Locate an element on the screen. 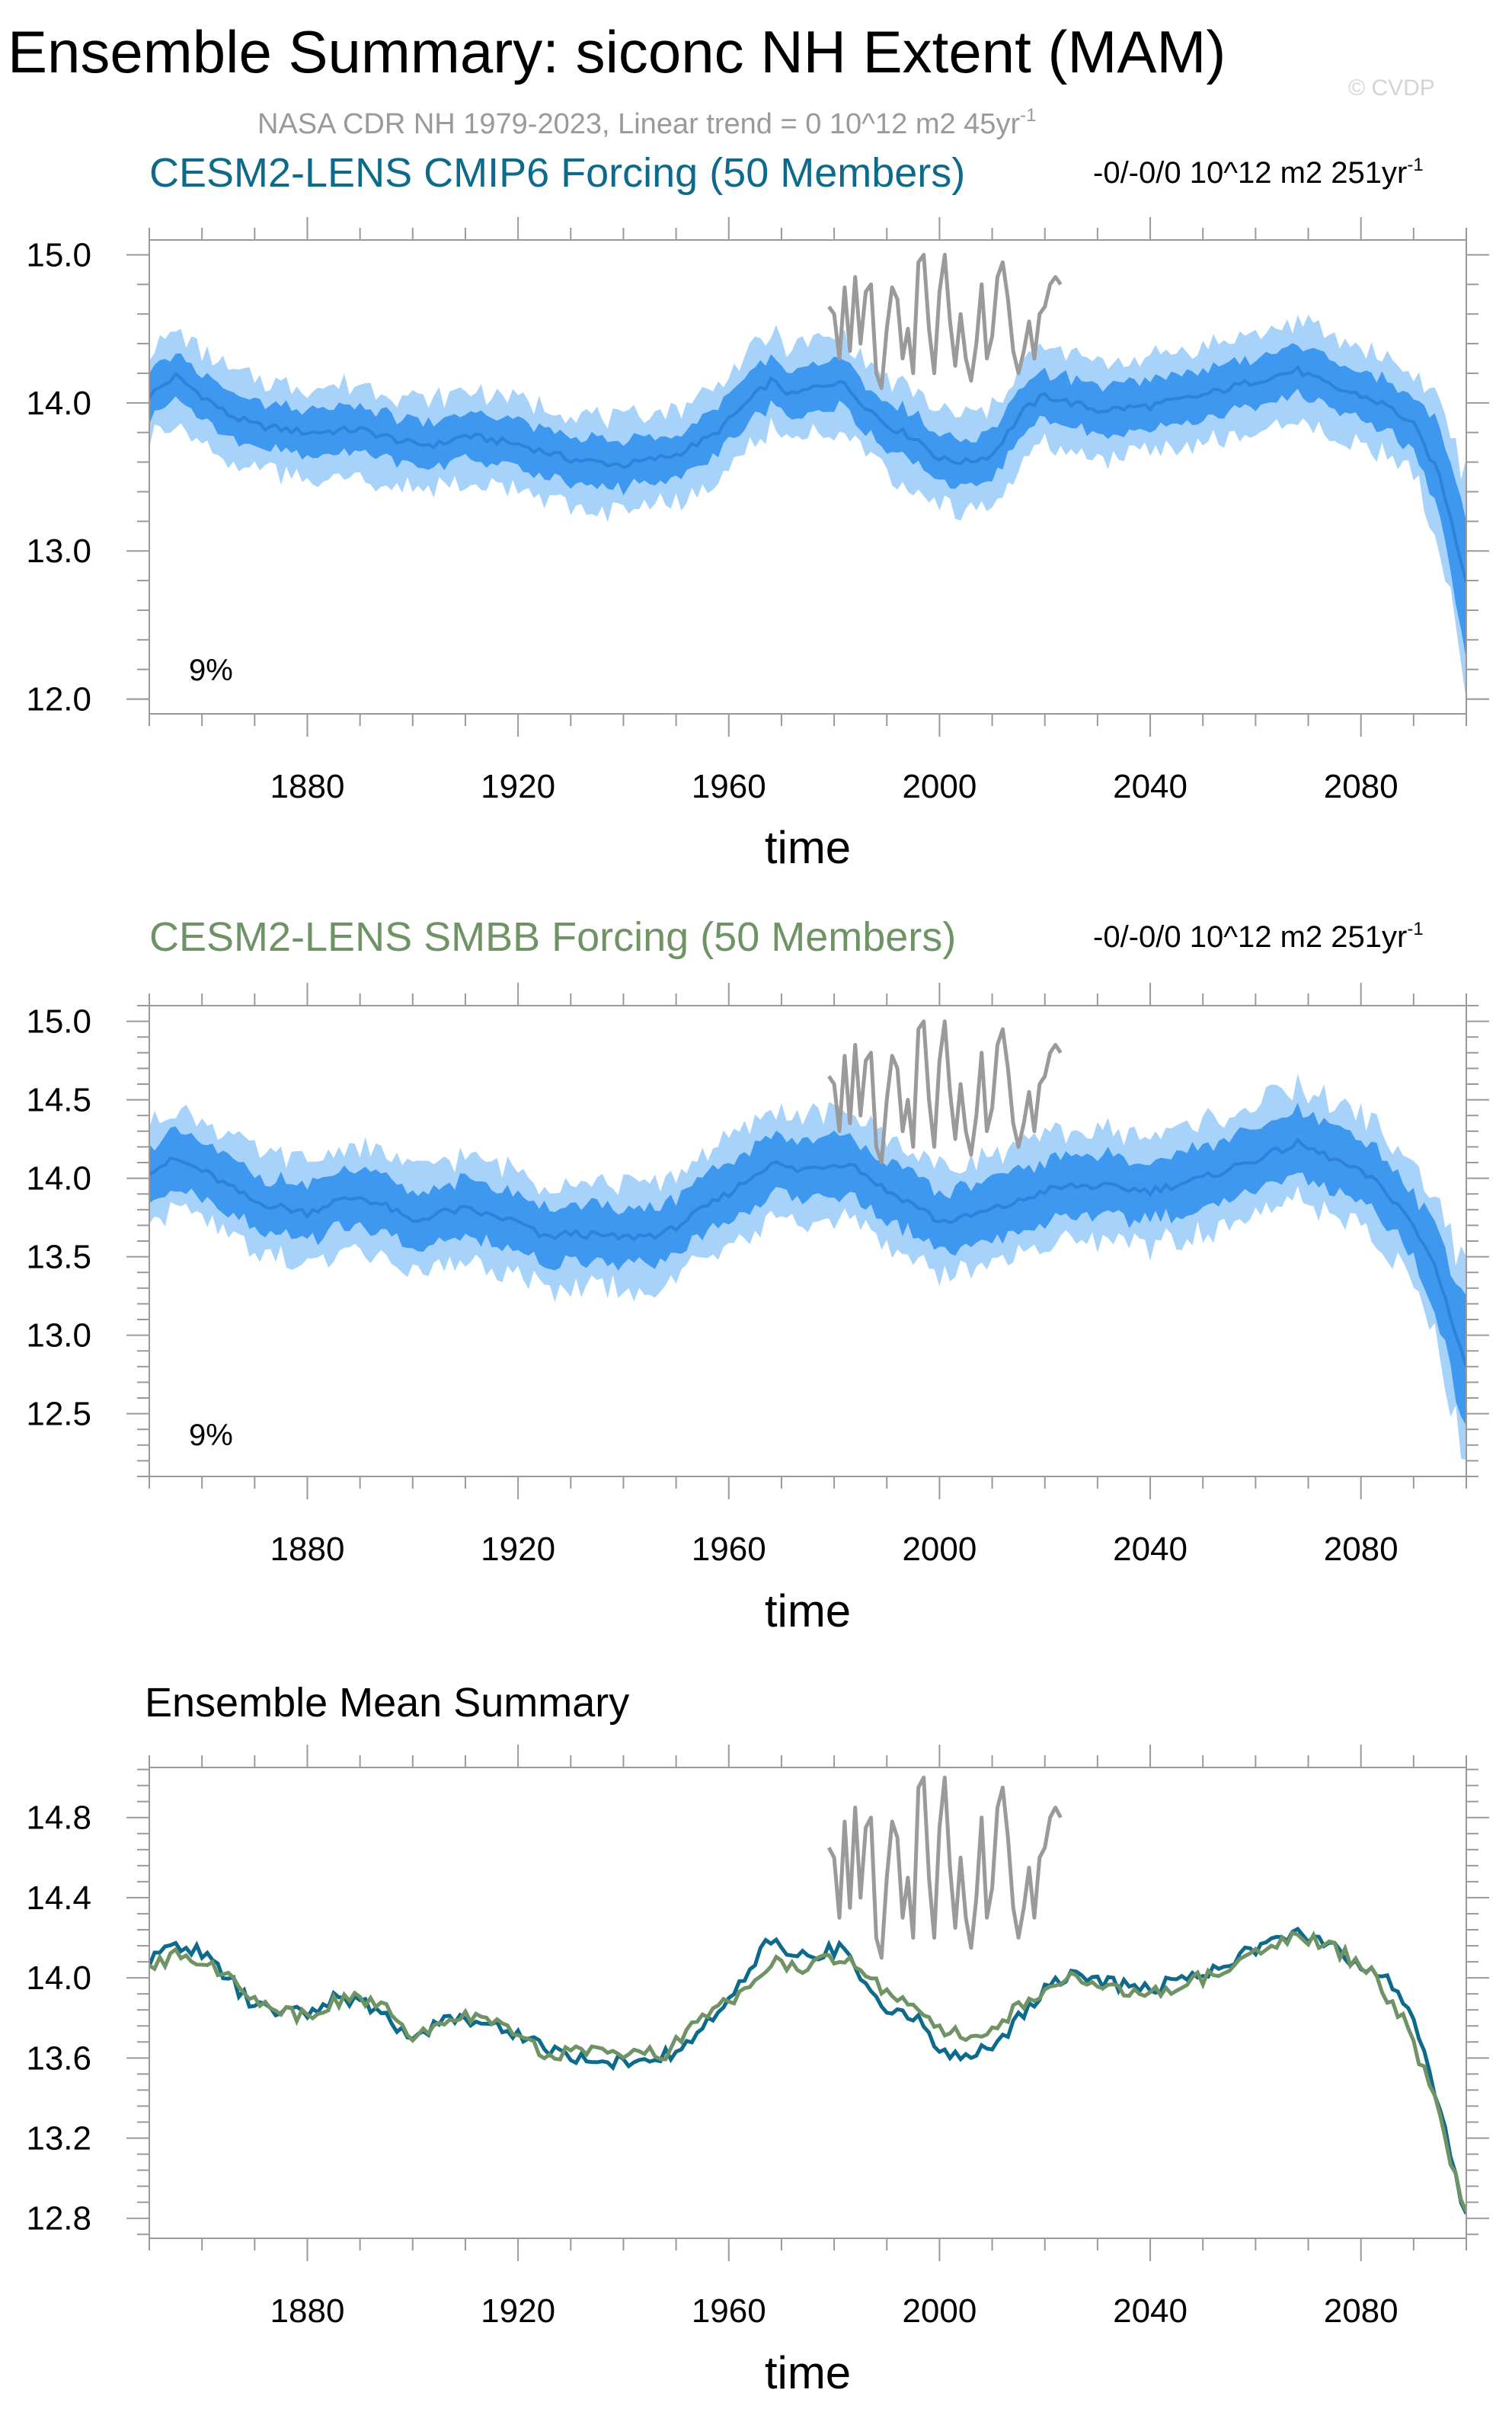 The image size is (1512, 2428). figure-subtitle-sup: -1 is located at coordinates (1028, 116).